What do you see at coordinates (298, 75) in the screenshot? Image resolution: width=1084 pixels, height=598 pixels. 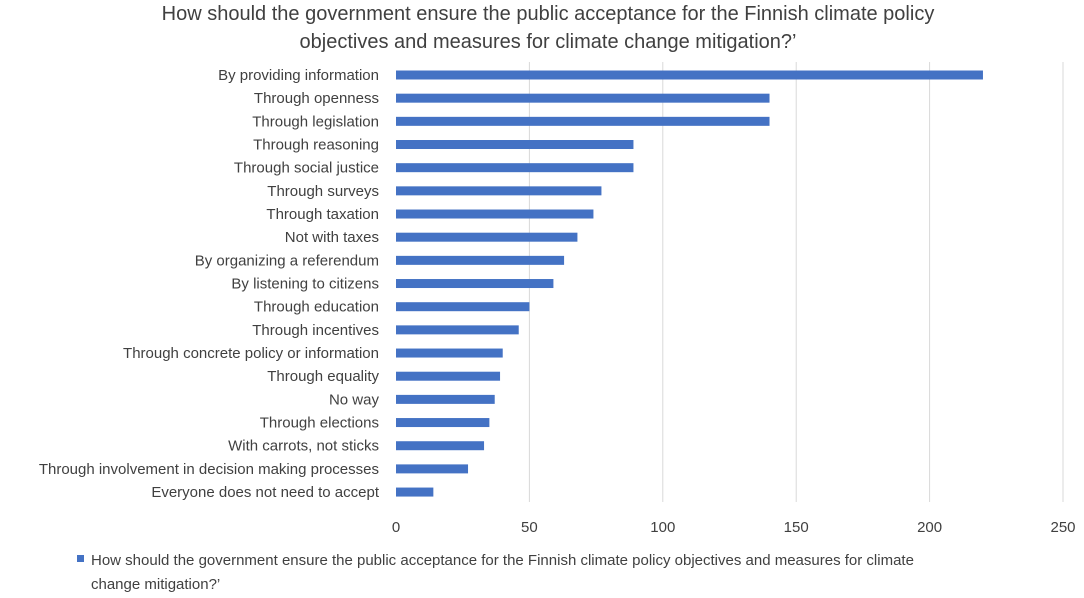 I see `category-label: By providing information` at bounding box center [298, 75].